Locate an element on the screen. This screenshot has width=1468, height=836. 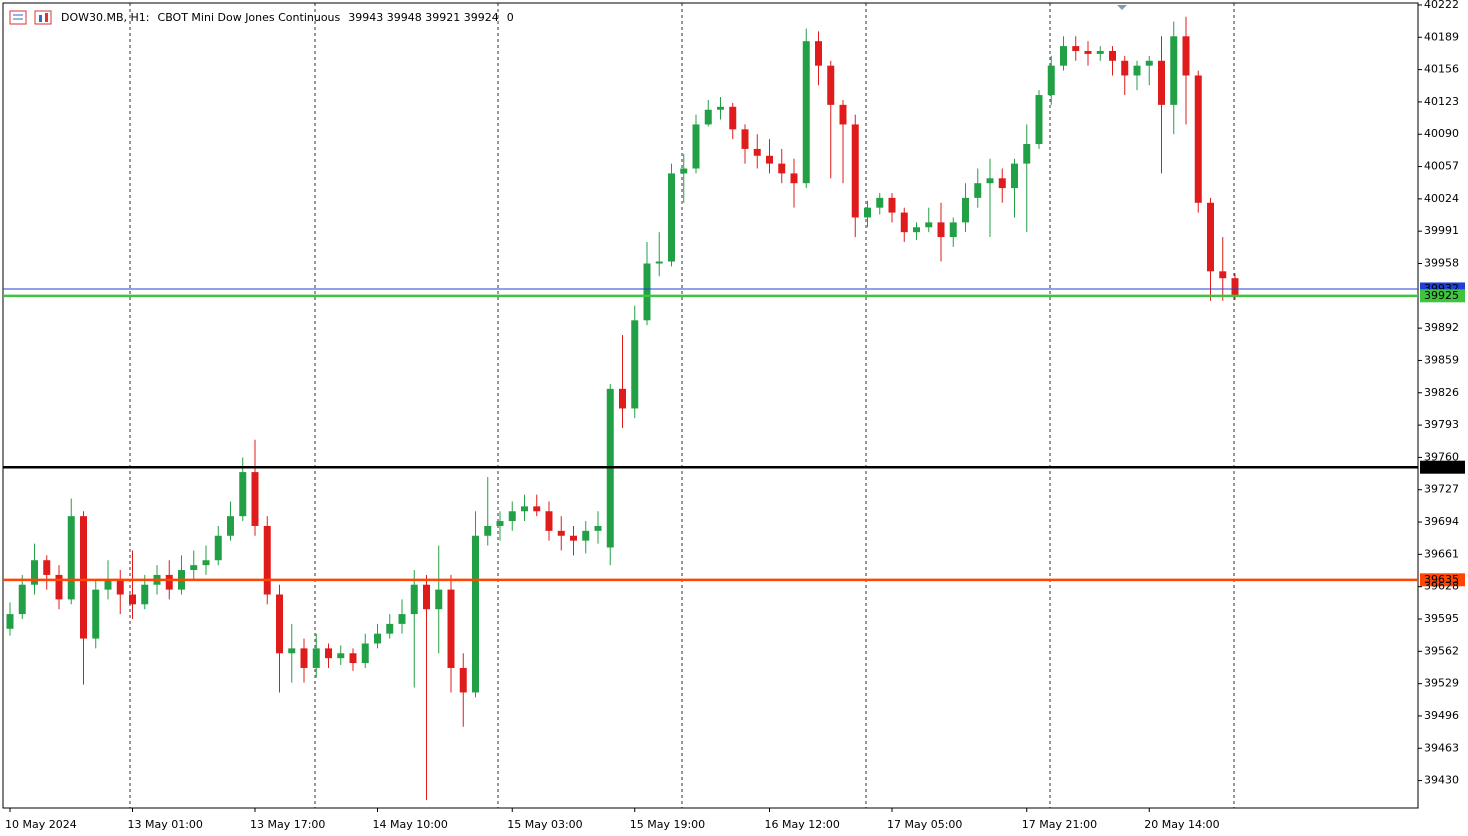
x-tick-label: 15 May 03:00 is located at coordinates (544, 824).